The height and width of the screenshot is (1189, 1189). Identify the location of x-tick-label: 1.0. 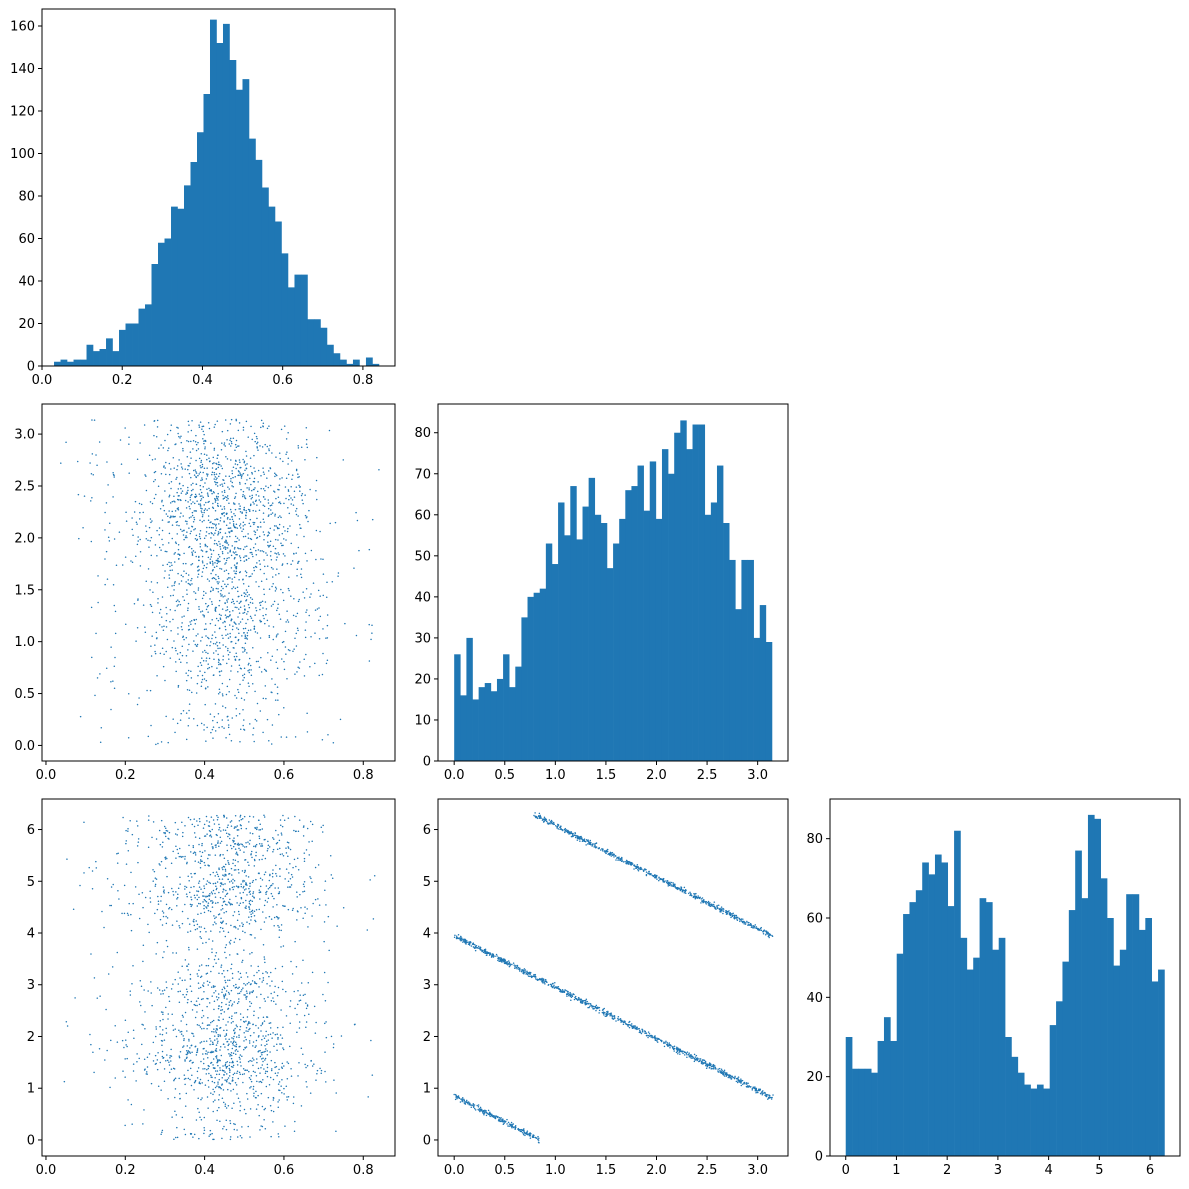
(555, 775).